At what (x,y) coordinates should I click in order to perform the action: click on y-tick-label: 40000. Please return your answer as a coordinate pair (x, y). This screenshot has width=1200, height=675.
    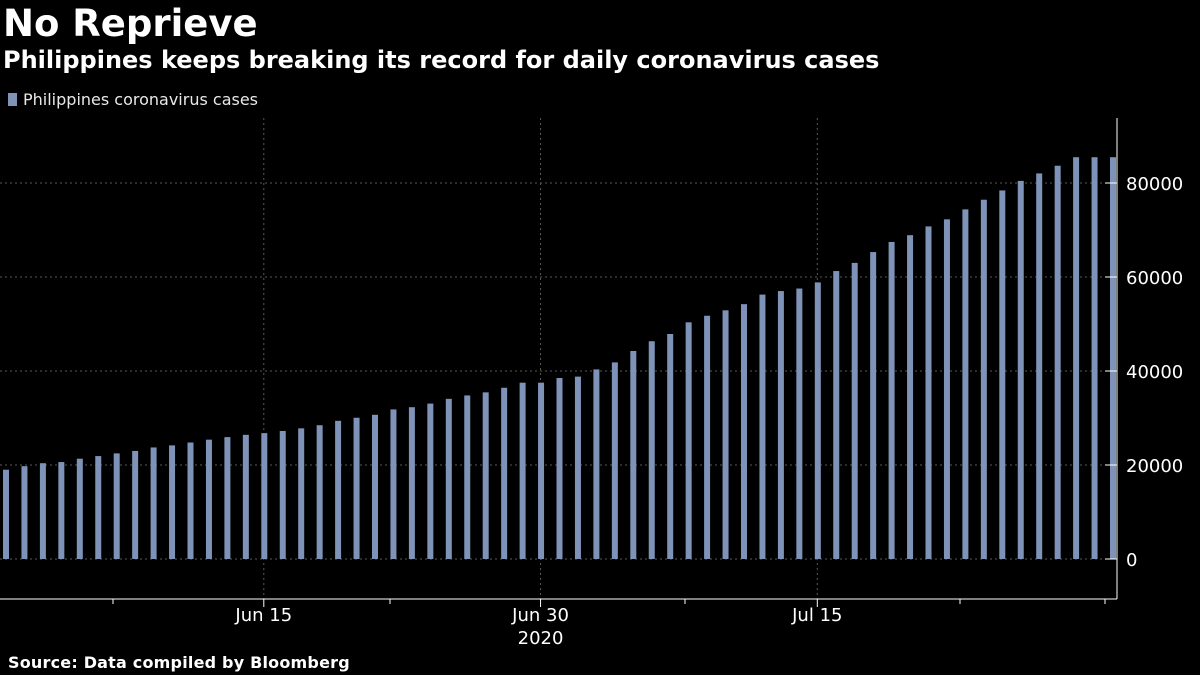
    Looking at the image, I should click on (1154, 372).